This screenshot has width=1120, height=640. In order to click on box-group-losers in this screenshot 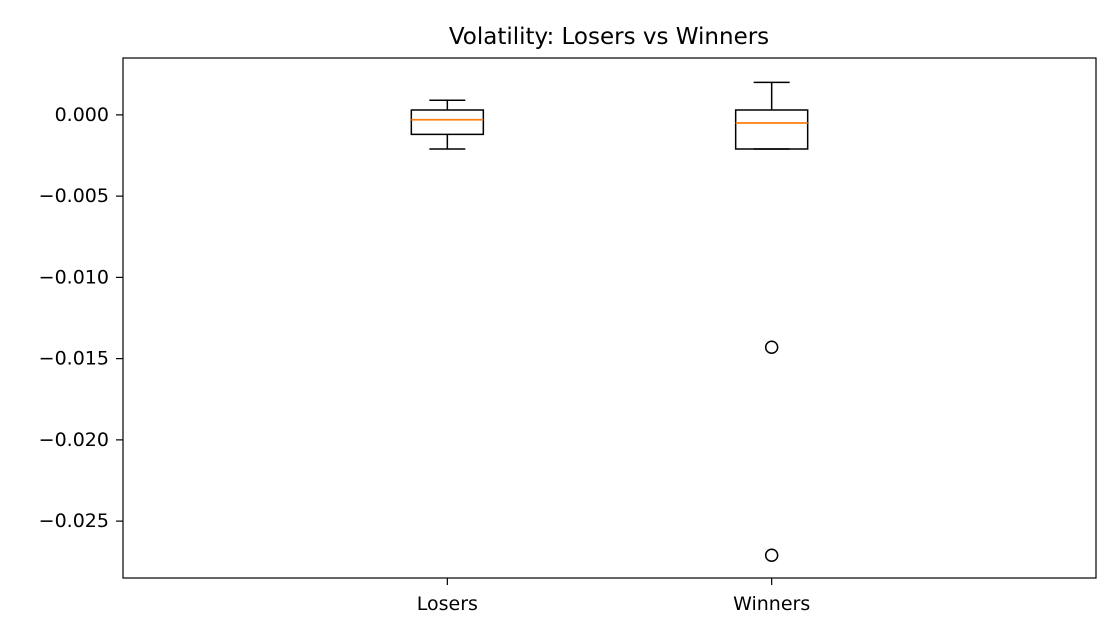, I will do `click(447, 124)`.